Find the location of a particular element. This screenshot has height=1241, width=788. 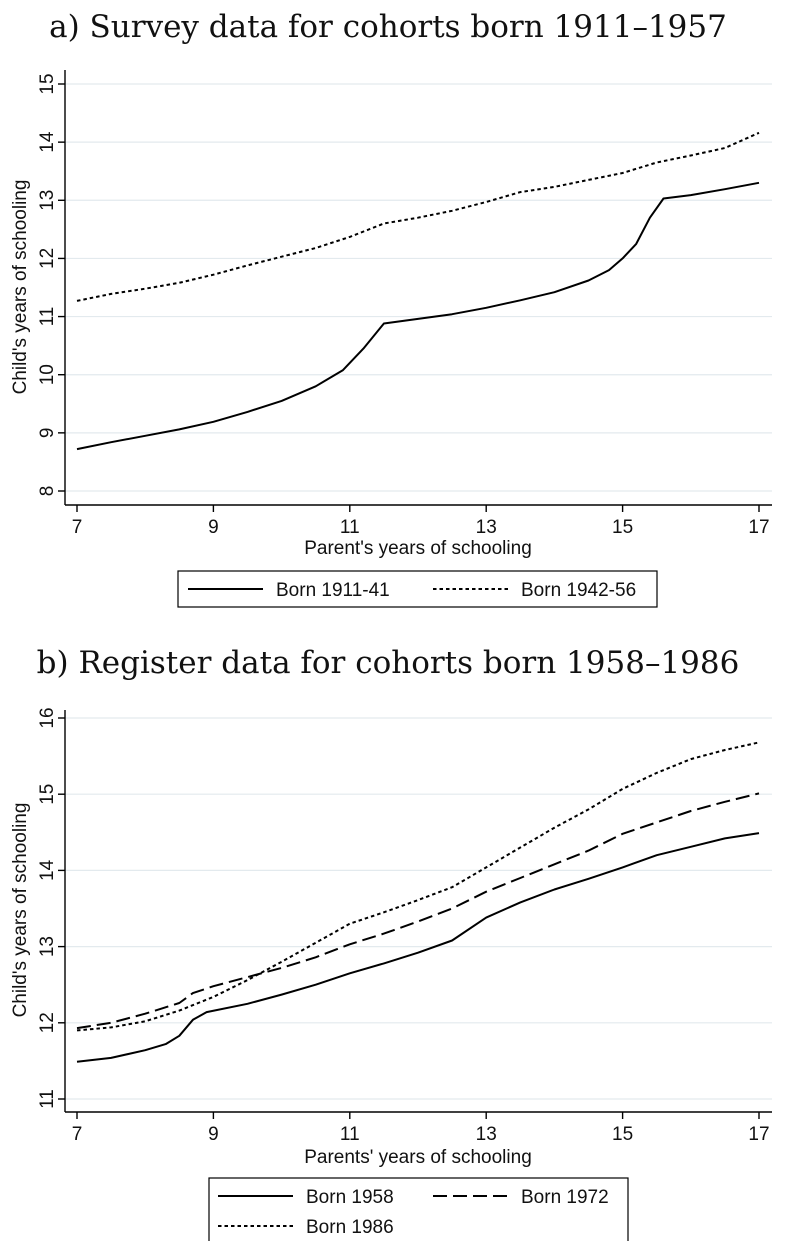

panel-b-legend-box is located at coordinates (418, 1209).